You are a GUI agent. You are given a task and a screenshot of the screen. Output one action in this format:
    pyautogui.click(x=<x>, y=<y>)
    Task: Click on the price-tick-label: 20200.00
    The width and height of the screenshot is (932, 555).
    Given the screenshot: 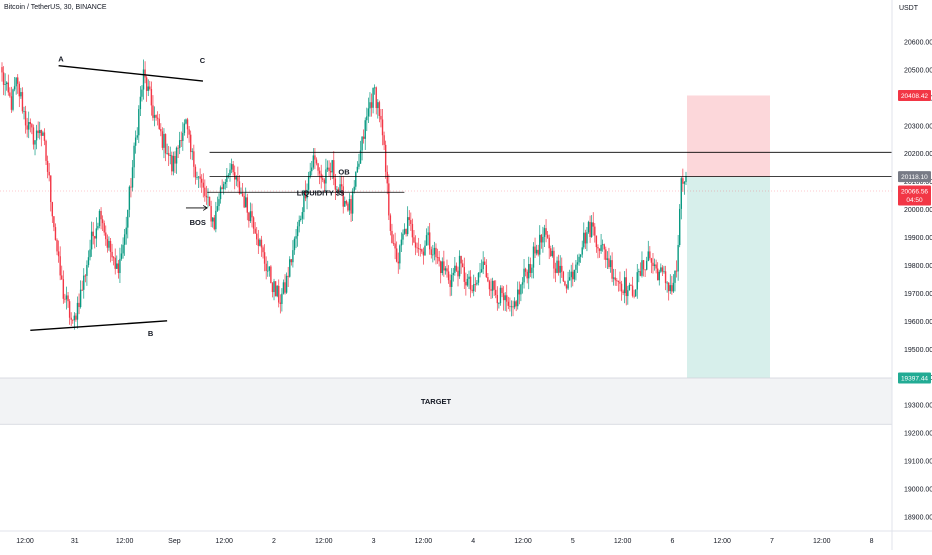 What is the action you would take?
    pyautogui.click(x=918, y=154)
    